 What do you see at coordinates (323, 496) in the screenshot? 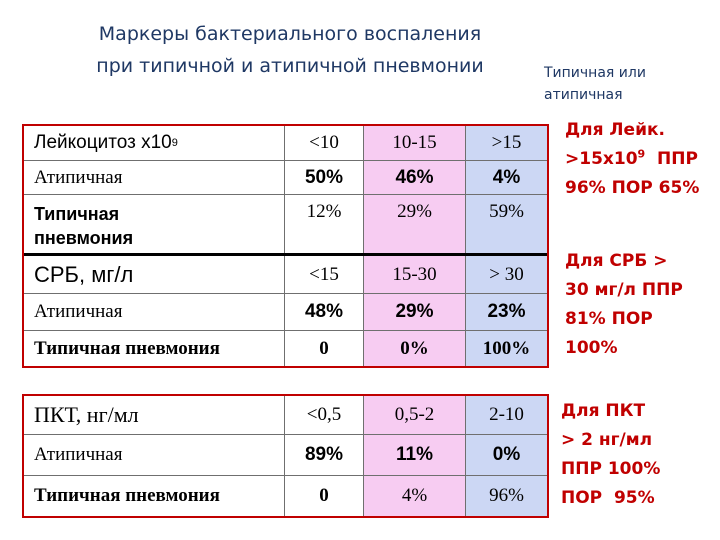
I see `pct-typical-low: 0` at bounding box center [323, 496].